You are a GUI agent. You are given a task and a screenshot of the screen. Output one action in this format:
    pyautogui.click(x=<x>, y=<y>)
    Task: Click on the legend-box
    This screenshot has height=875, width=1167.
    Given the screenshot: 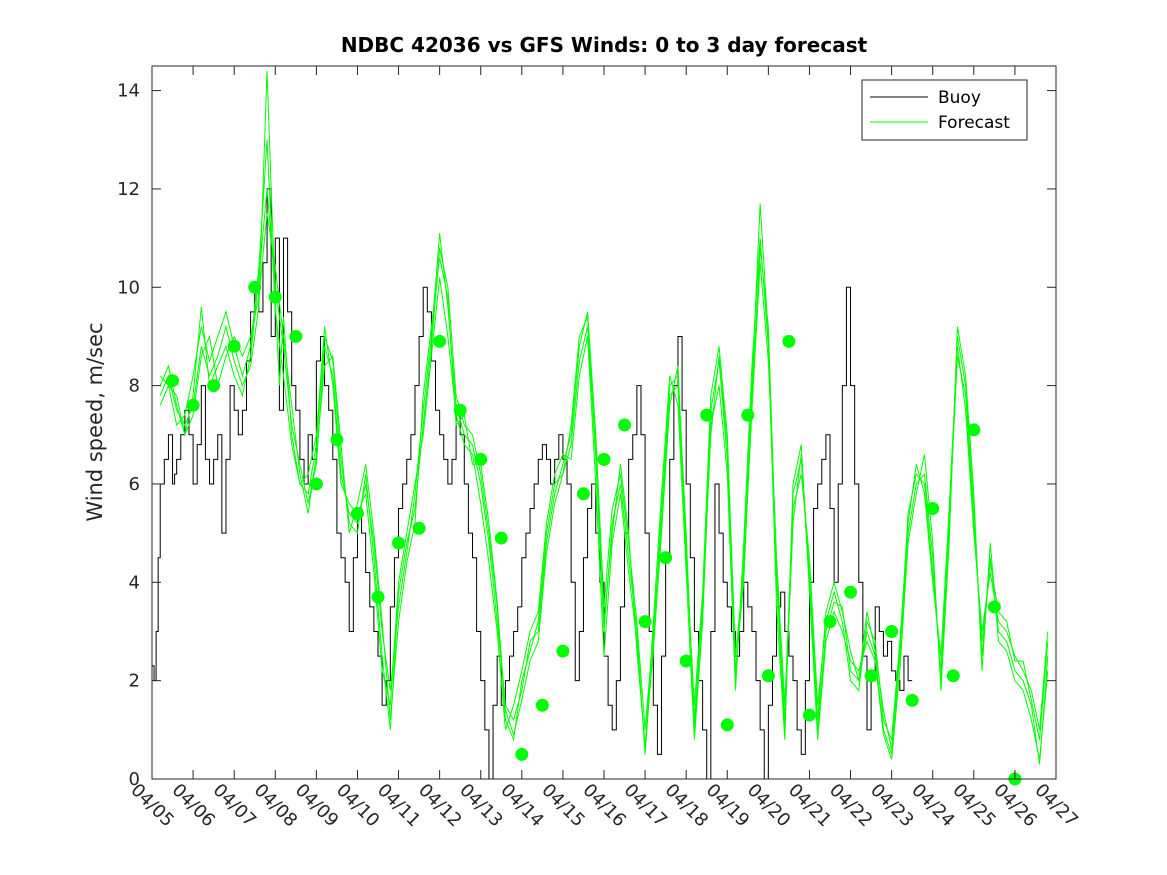 What is the action you would take?
    pyautogui.click(x=944, y=110)
    